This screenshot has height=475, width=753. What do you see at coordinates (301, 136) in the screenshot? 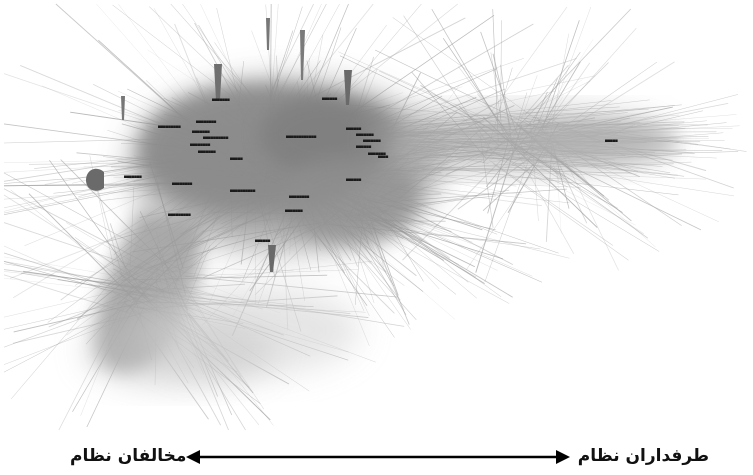
I see `node-label: ■■■■■■■■■■■■` at bounding box center [301, 136].